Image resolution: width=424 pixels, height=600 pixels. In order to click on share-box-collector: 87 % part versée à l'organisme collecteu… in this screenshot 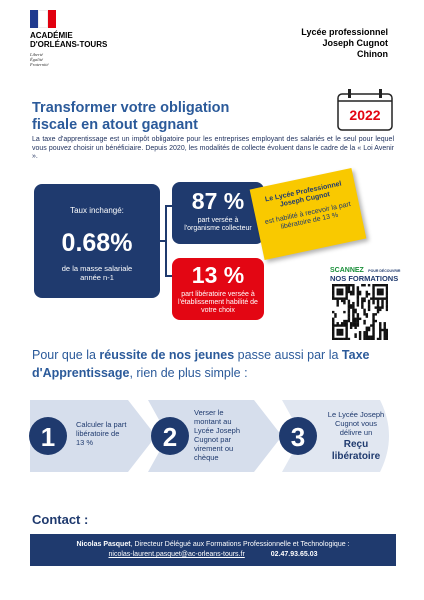, I will do `click(218, 213)`.